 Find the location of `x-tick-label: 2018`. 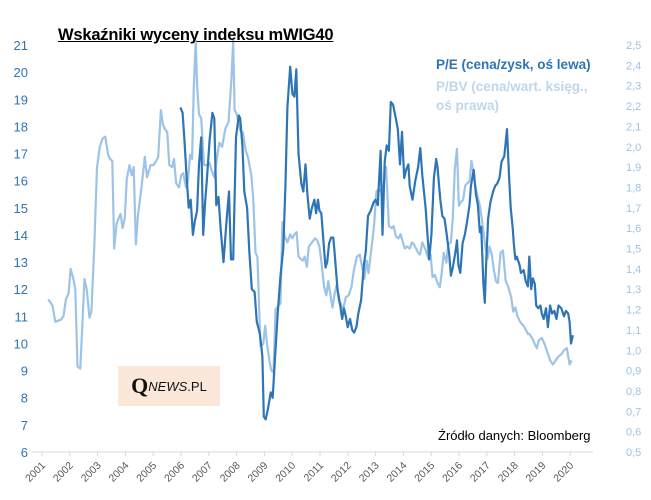

x-tick-label: 2018 is located at coordinates (508, 472).